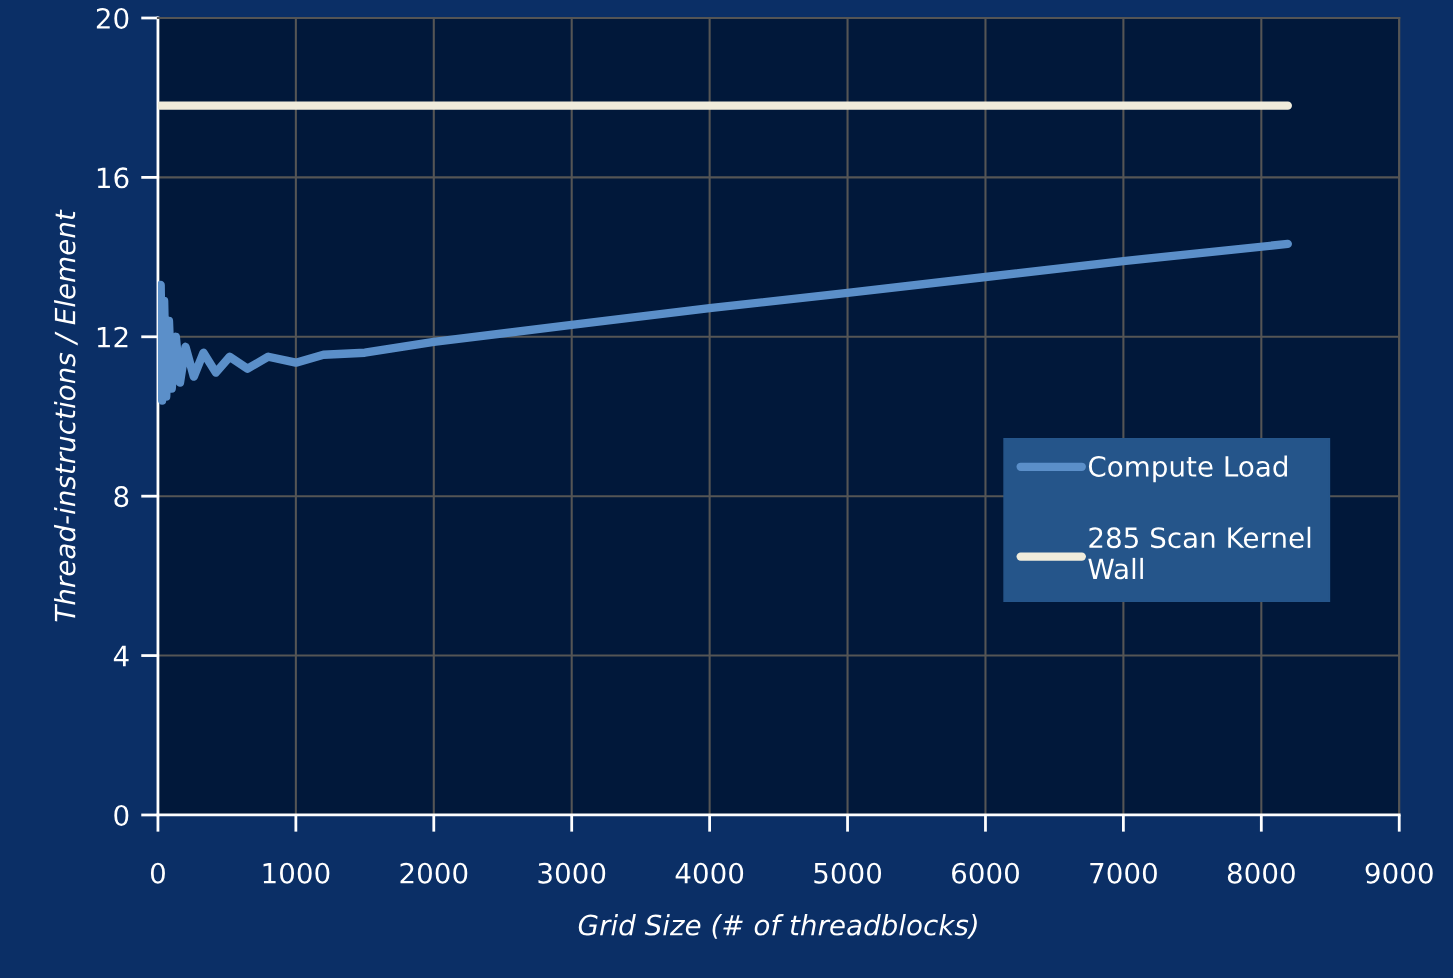 The width and height of the screenshot is (1453, 978). What do you see at coordinates (985, 873) in the screenshot?
I see `x-tick-label: 6000` at bounding box center [985, 873].